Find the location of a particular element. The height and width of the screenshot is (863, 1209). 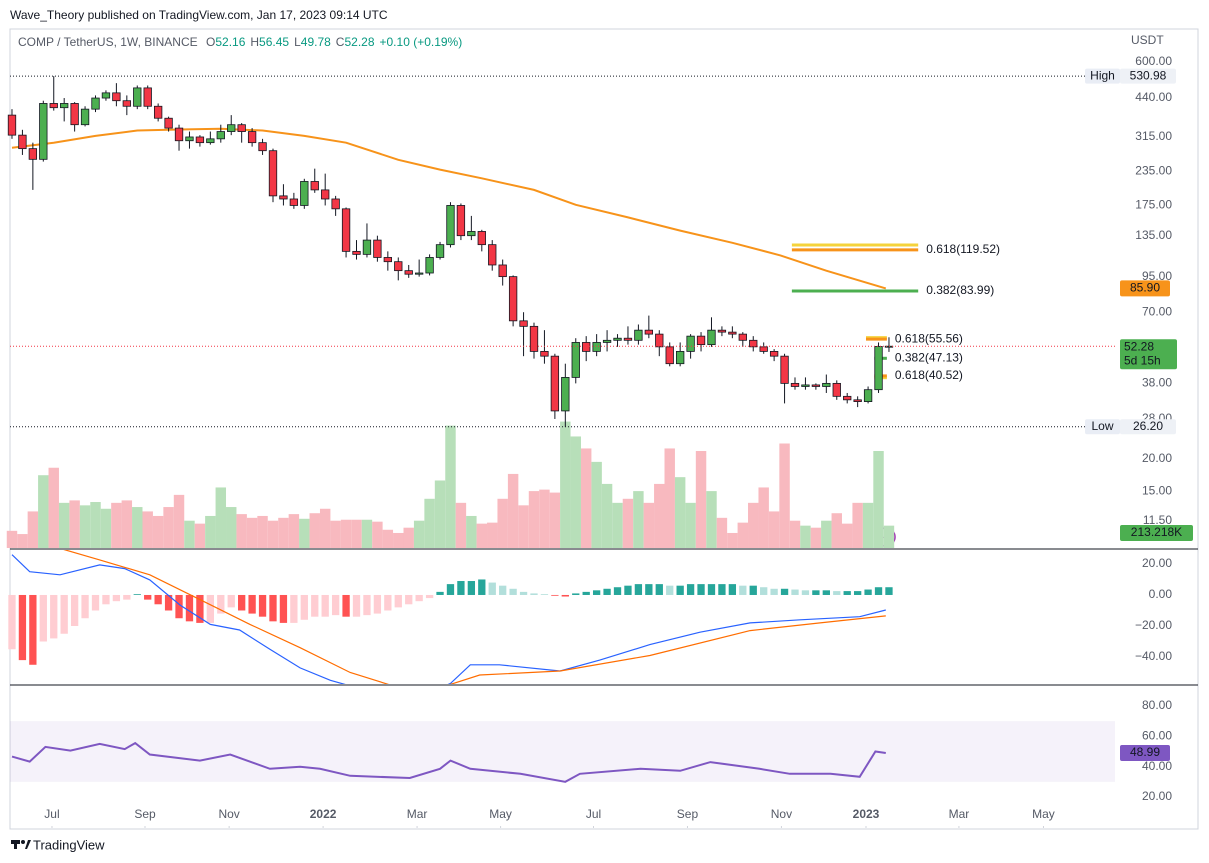

ohlc-label: H is located at coordinates (254, 42).